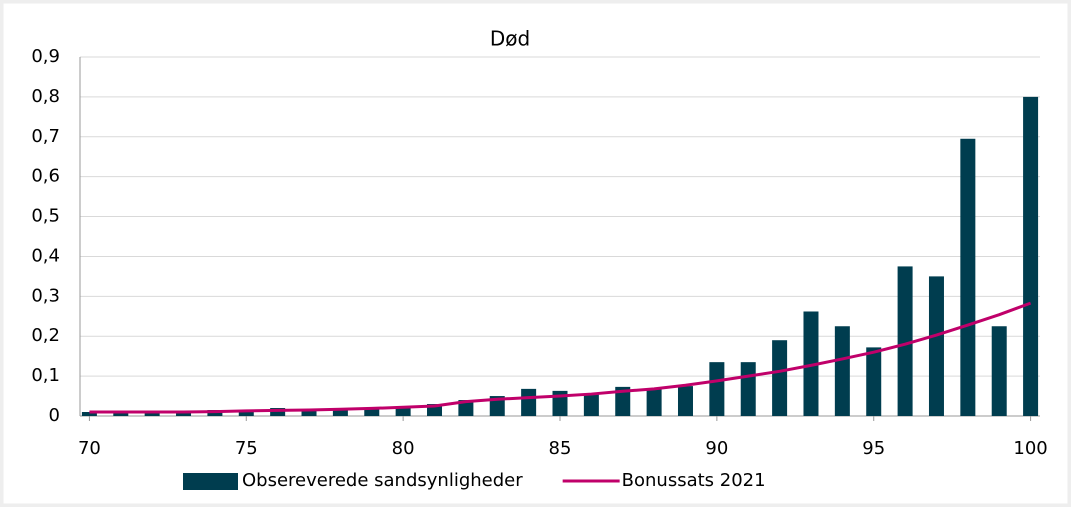  I want to click on x-tick-label: 100, so click(1030, 448).